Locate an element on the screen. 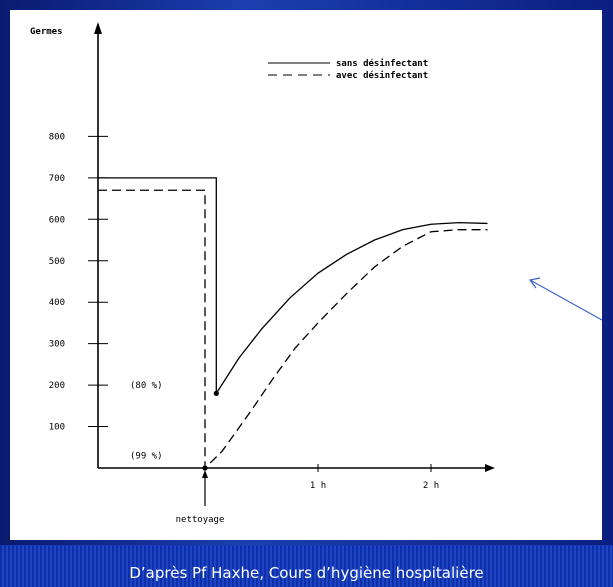 The width and height of the screenshot is (613, 587). annotation-label: (99 %) is located at coordinates (146, 457).